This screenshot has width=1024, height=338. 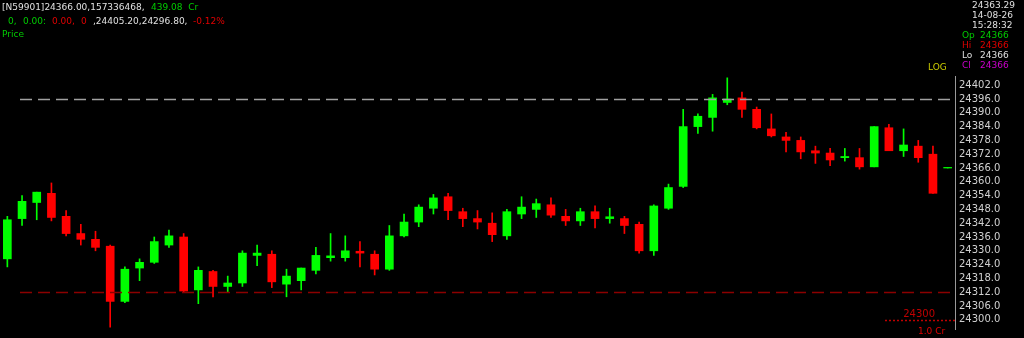 What do you see at coordinates (175, 7) in the screenshot?
I see `text: 439.08 Cr` at bounding box center [175, 7].